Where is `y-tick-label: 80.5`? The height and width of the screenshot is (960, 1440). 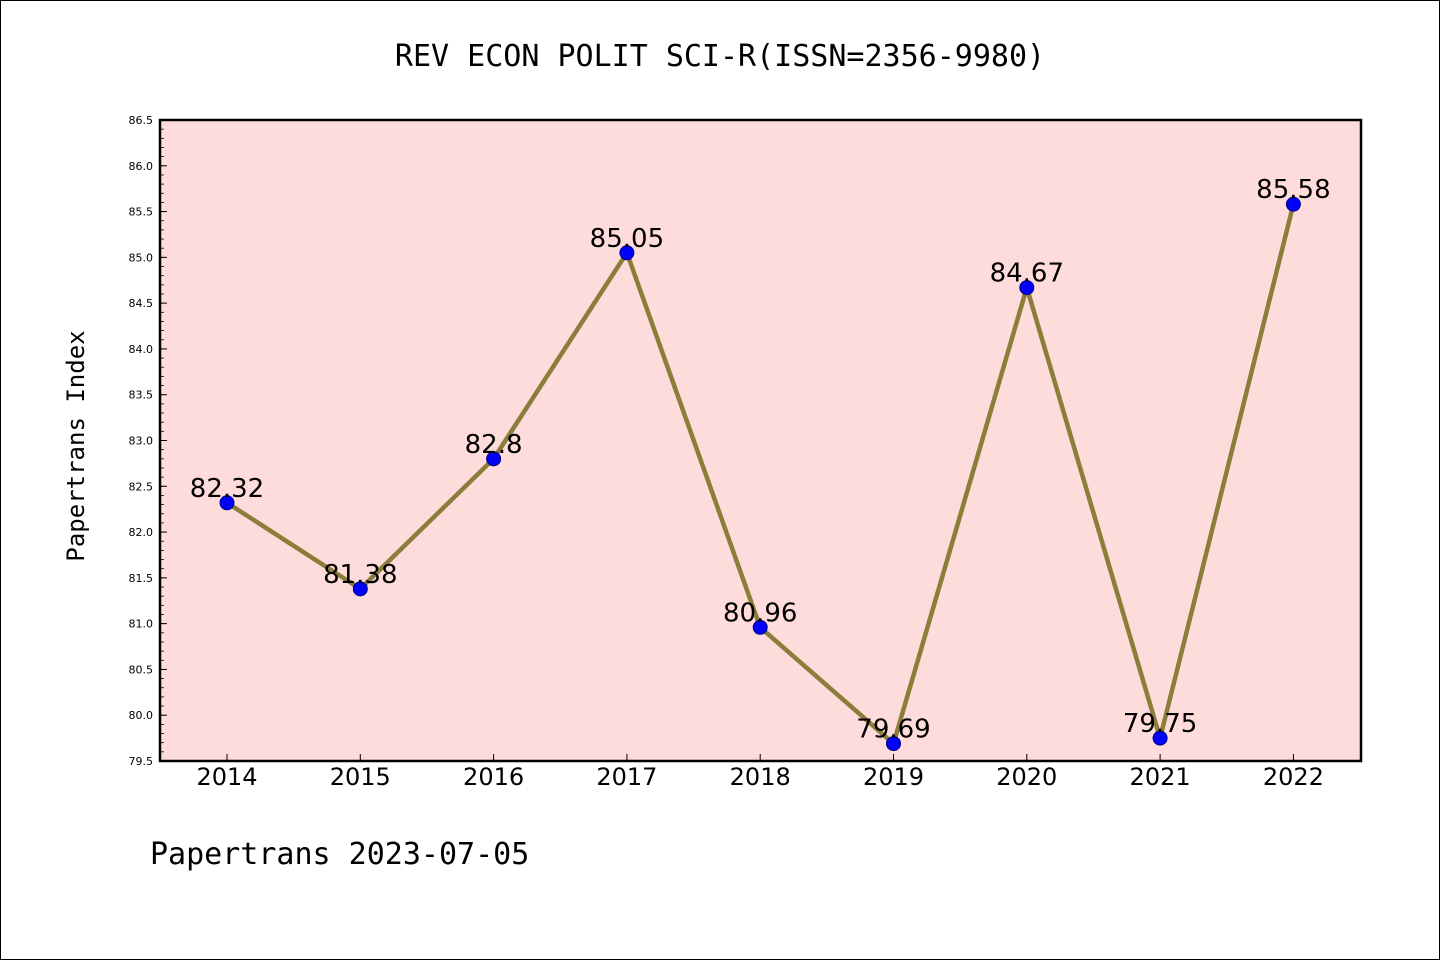
y-tick-label: 80.5 is located at coordinates (141, 669).